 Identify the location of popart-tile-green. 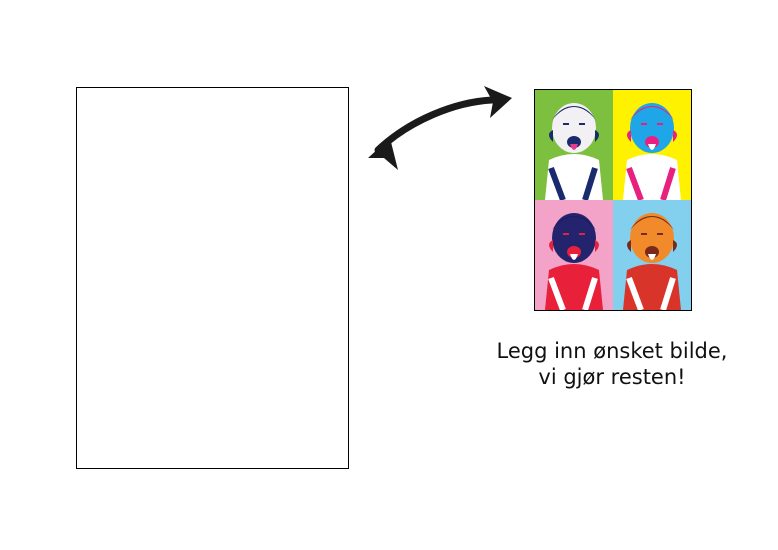
(574, 145).